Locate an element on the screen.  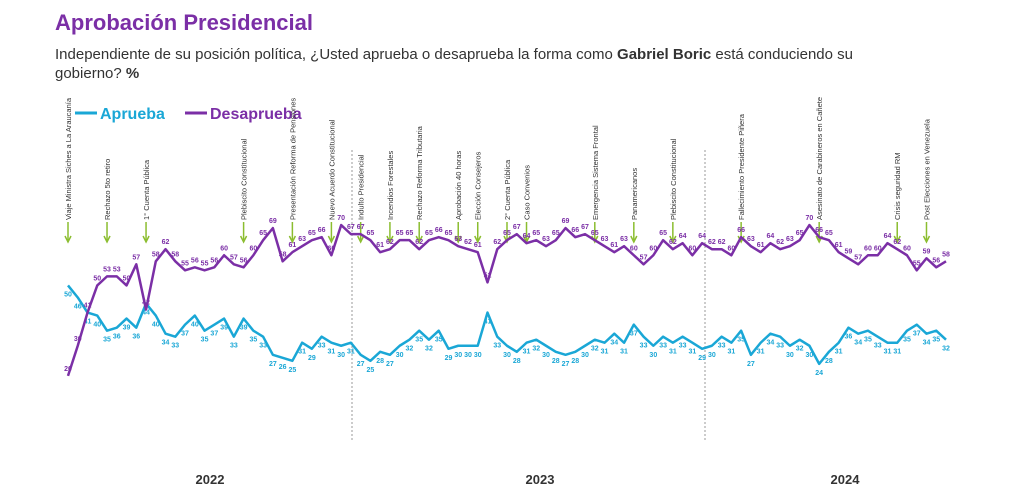
event-label: Crisis seguridad RM is located at coordinates (897, 186).